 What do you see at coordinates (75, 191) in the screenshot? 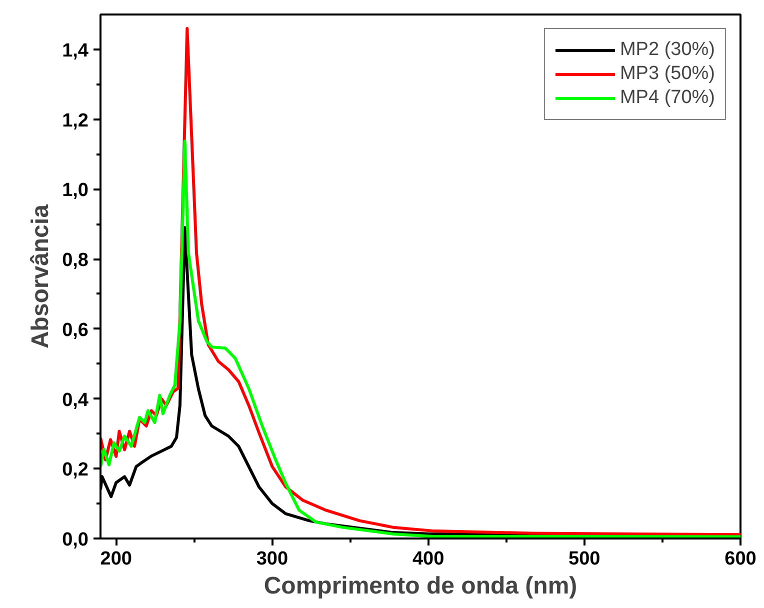
I see `y-tick-label: 1,0` at bounding box center [75, 191].